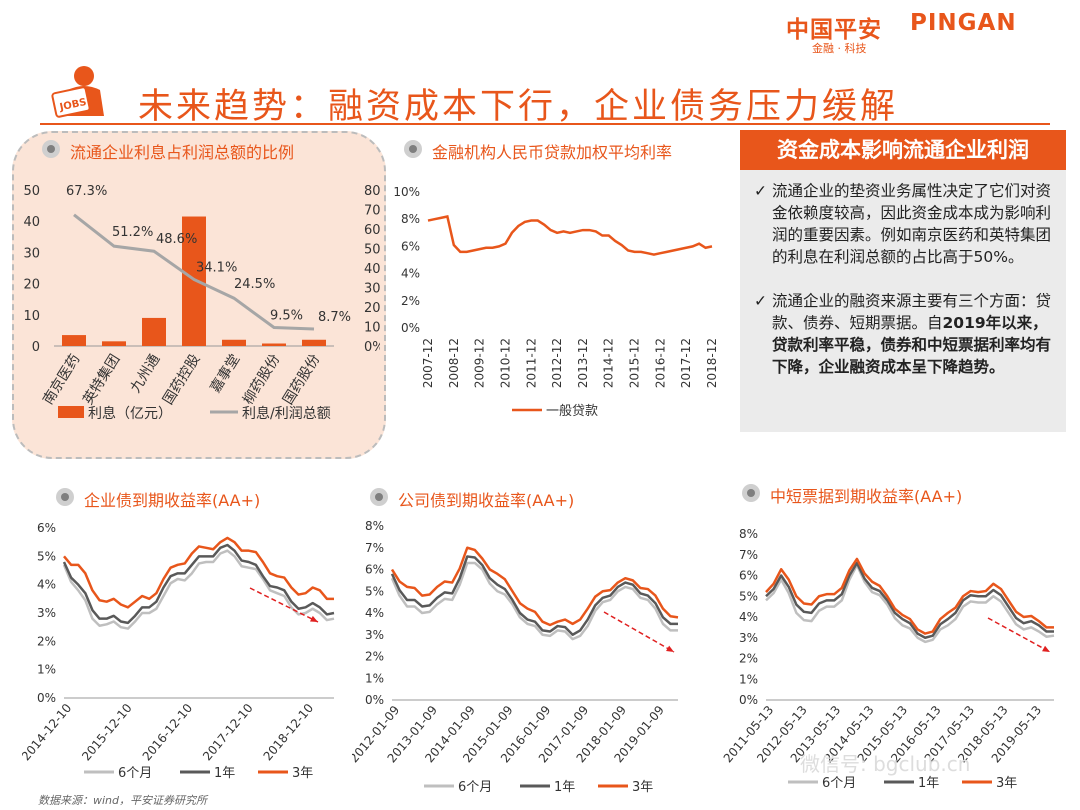 Image resolution: width=1080 pixels, height=810 pixels. What do you see at coordinates (406, 192) in the screenshot?
I see `y-tick-label: 10%` at bounding box center [406, 192].